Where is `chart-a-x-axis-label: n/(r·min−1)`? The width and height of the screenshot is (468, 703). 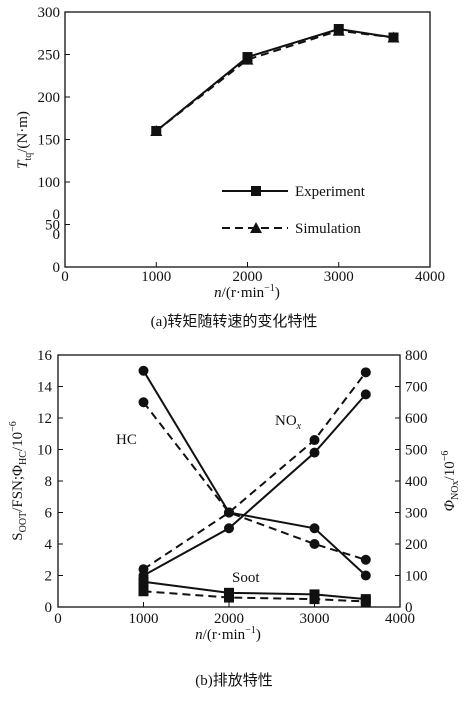 chart-a-x-axis-label: n/(r·min−1) is located at coordinates (247, 292).